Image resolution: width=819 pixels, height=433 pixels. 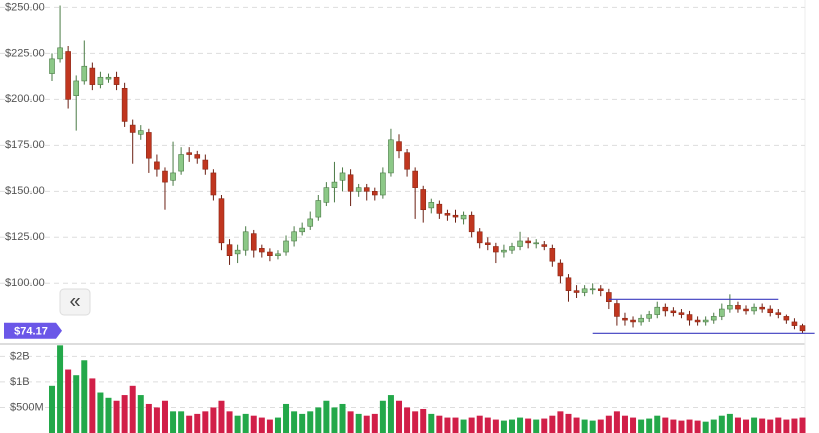 What do you see at coordinates (25, 7) in the screenshot?
I see `y-tick-label: $250.00` at bounding box center [25, 7].